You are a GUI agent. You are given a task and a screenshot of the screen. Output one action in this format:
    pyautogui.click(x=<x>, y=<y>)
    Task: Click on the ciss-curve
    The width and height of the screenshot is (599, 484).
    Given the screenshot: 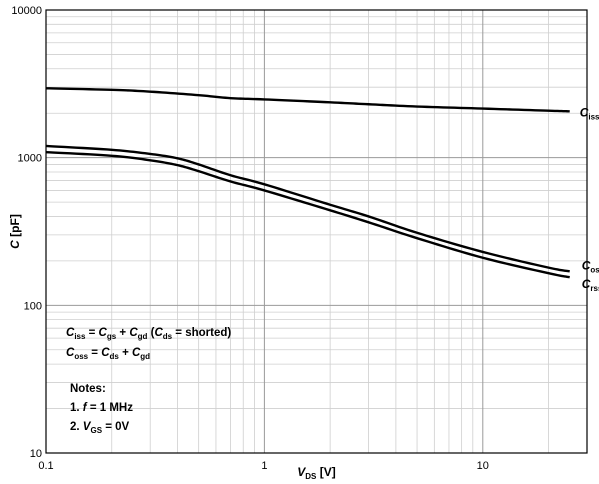 What is the action you would take?
    pyautogui.click(x=308, y=100)
    